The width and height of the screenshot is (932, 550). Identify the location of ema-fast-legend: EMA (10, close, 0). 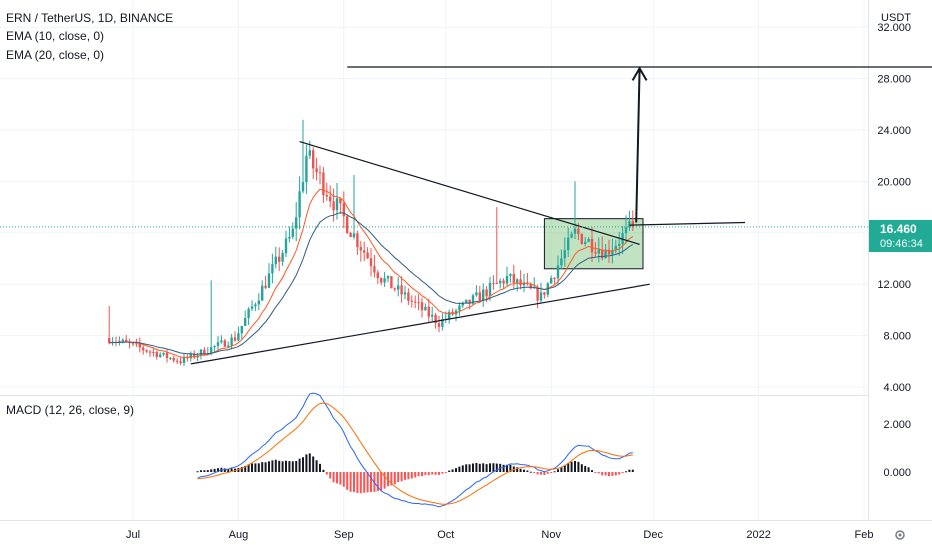
(55, 36).